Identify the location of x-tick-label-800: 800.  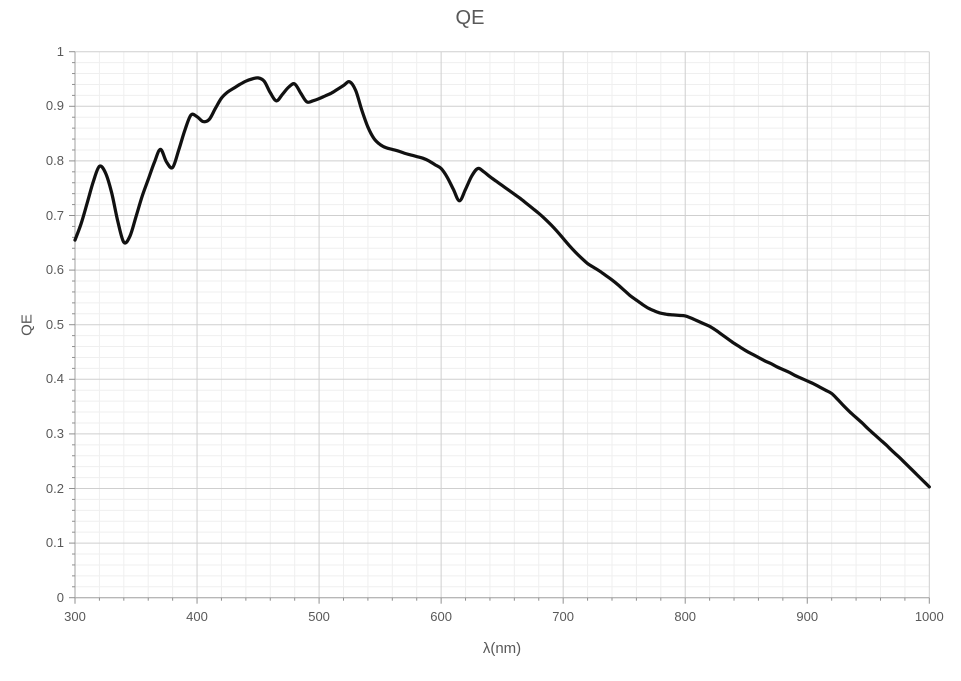
(685, 616).